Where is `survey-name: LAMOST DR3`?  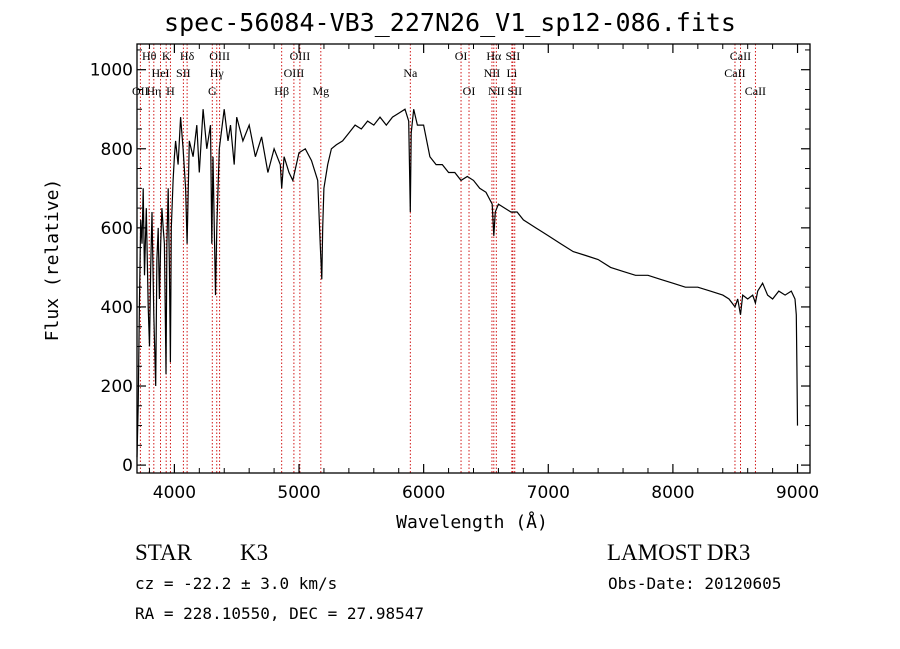
survey-name: LAMOST DR3 is located at coordinates (679, 552).